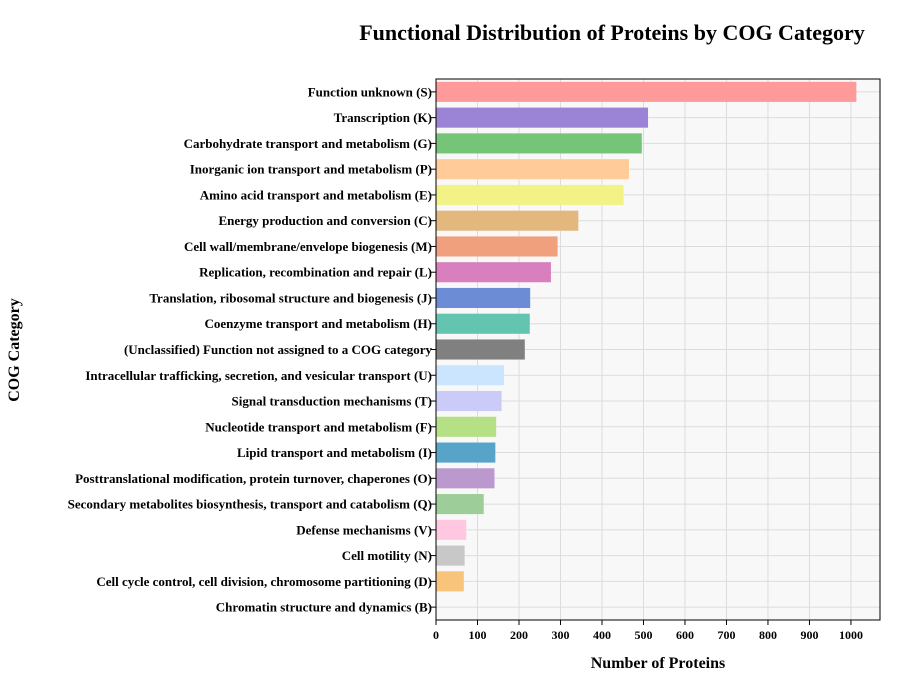 The width and height of the screenshot is (900, 700). What do you see at coordinates (334, 452) in the screenshot?
I see `category-label: Lipid transport and metabolism (I)` at bounding box center [334, 452].